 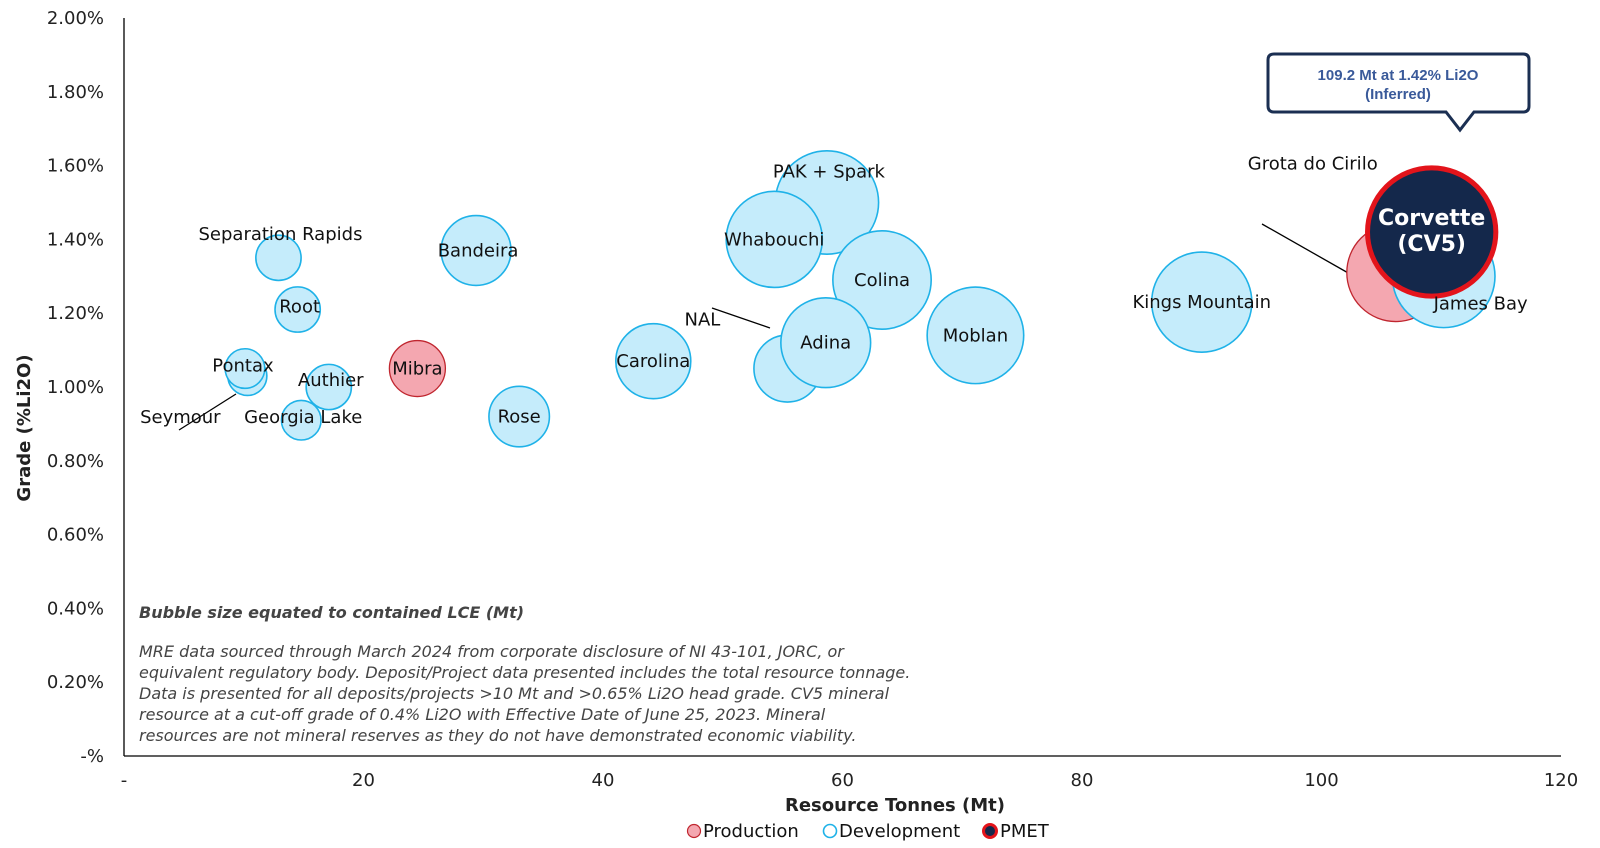 What do you see at coordinates (75, 682) in the screenshot?
I see `y-tick-label: 0.20%` at bounding box center [75, 682].